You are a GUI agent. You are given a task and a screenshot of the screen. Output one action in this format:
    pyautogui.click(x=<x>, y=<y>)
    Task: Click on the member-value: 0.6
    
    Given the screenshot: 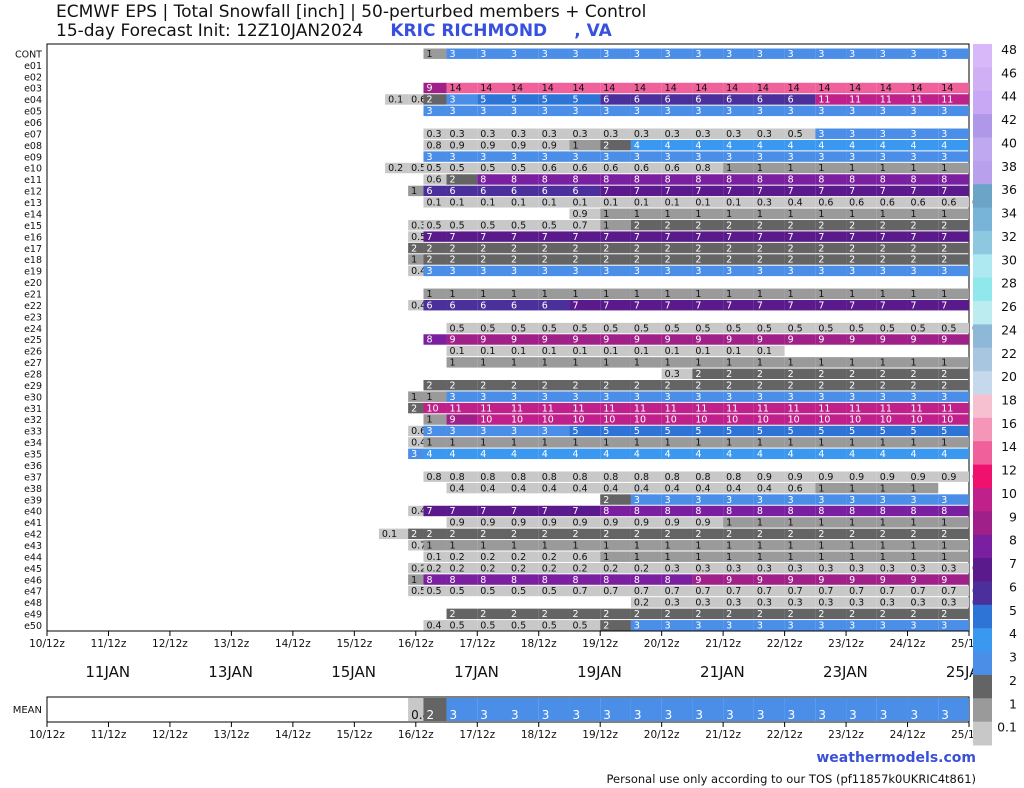 What is the action you would take?
    pyautogui.click(x=418, y=431)
    